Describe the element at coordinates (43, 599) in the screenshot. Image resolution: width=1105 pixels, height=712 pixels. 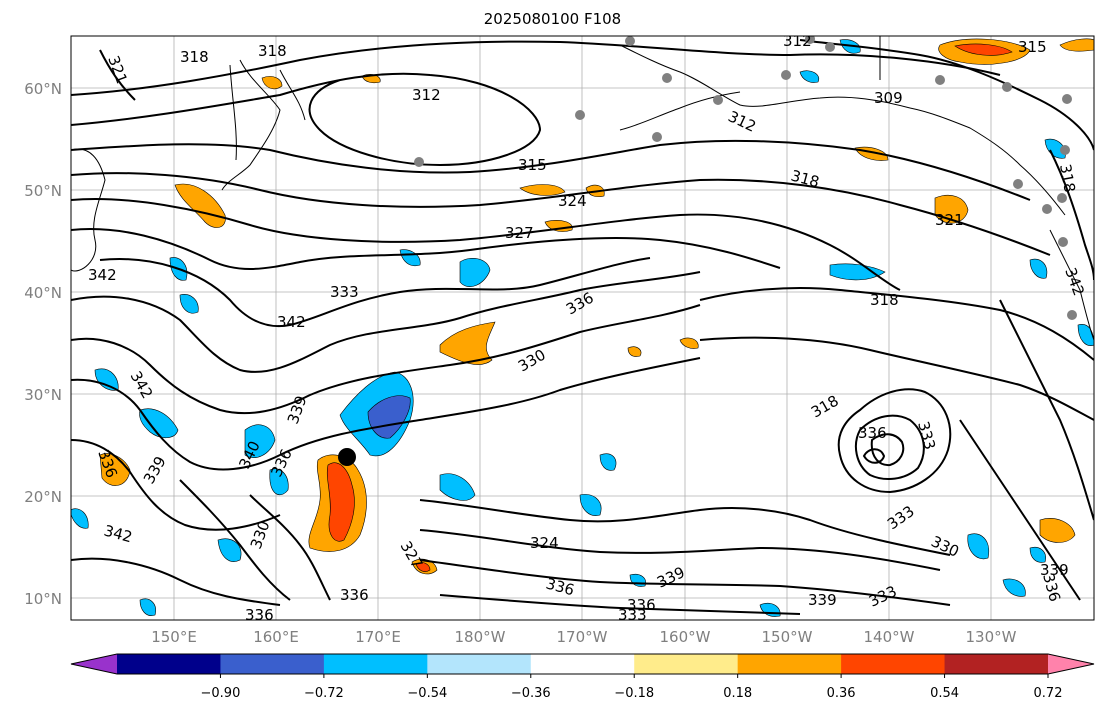
I see `lat-tick-label: 10°N` at that location.